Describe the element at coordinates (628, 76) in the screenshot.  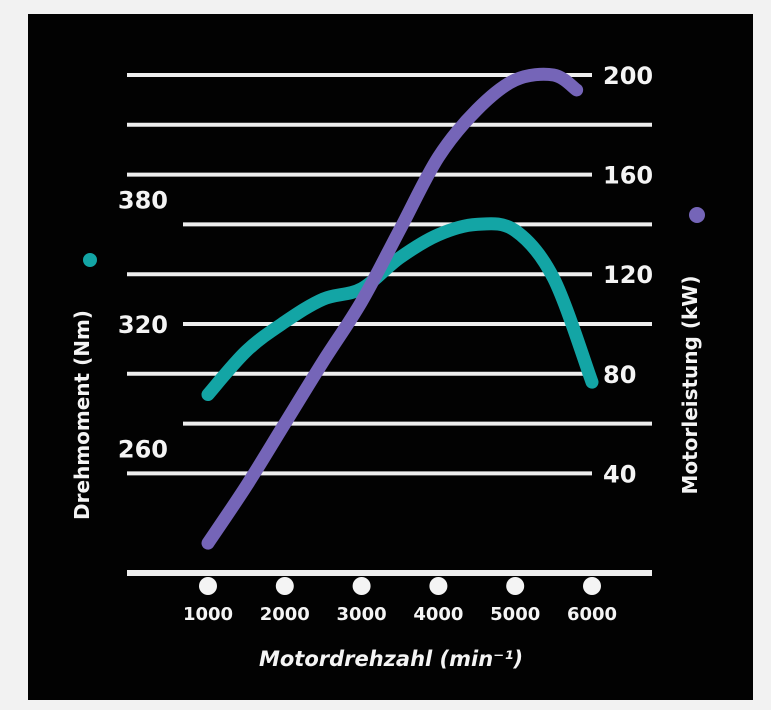
I see `right-tick-label: 200` at that location.